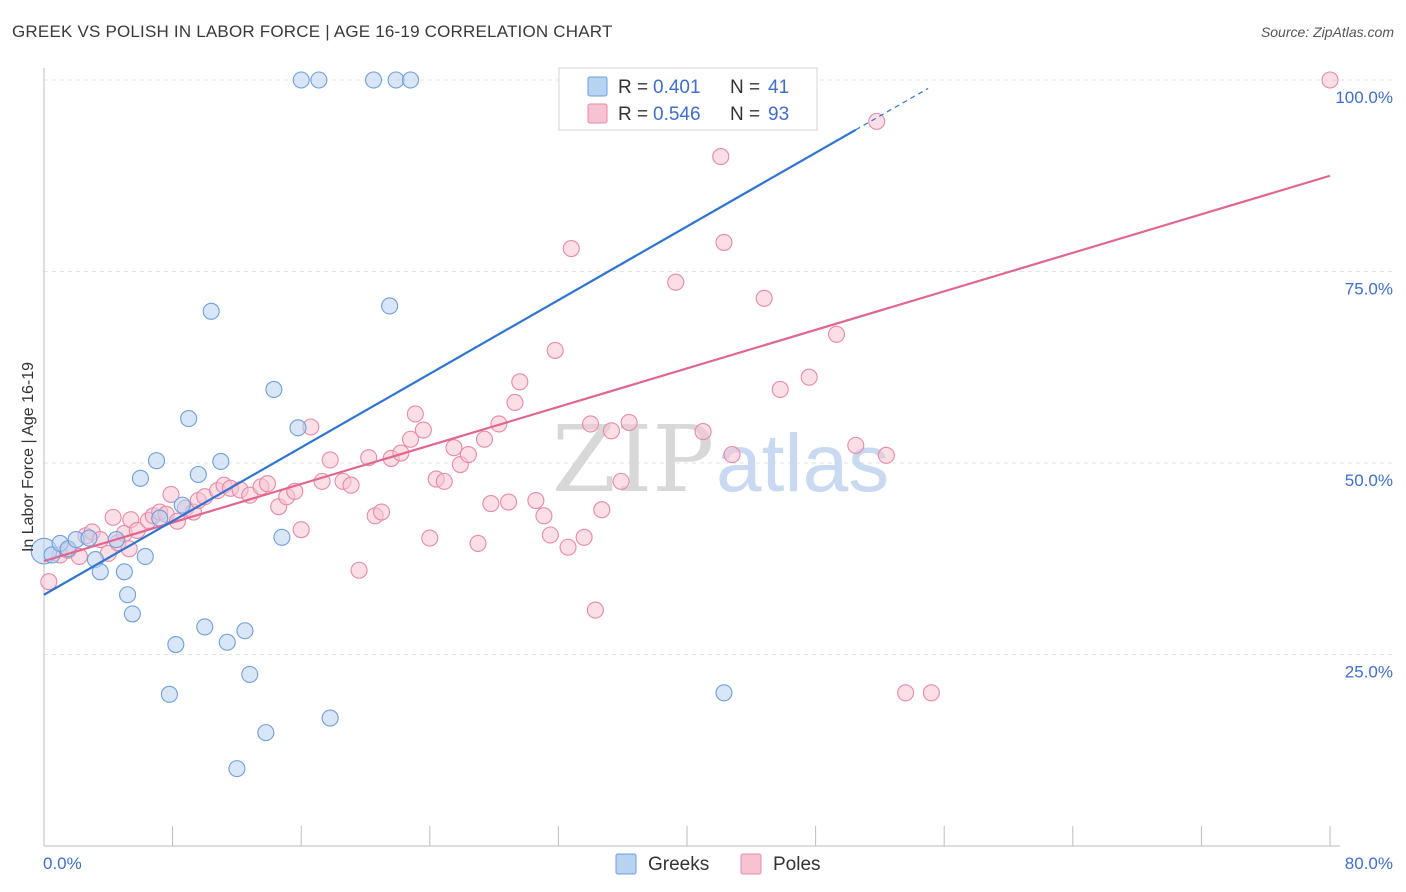 This screenshot has height=892, width=1406. I want to click on x-tick-label-min: 0.0%, so click(62, 863).